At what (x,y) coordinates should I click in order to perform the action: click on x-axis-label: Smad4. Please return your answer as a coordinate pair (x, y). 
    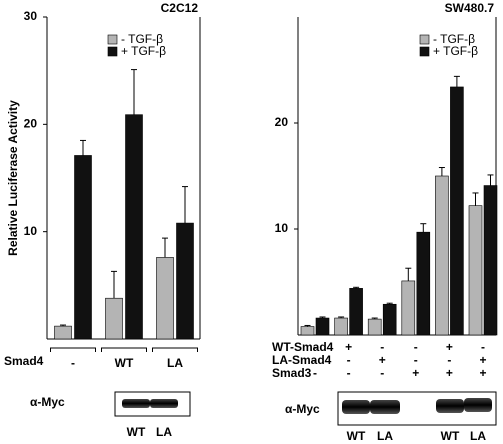
    Looking at the image, I should click on (24, 361).